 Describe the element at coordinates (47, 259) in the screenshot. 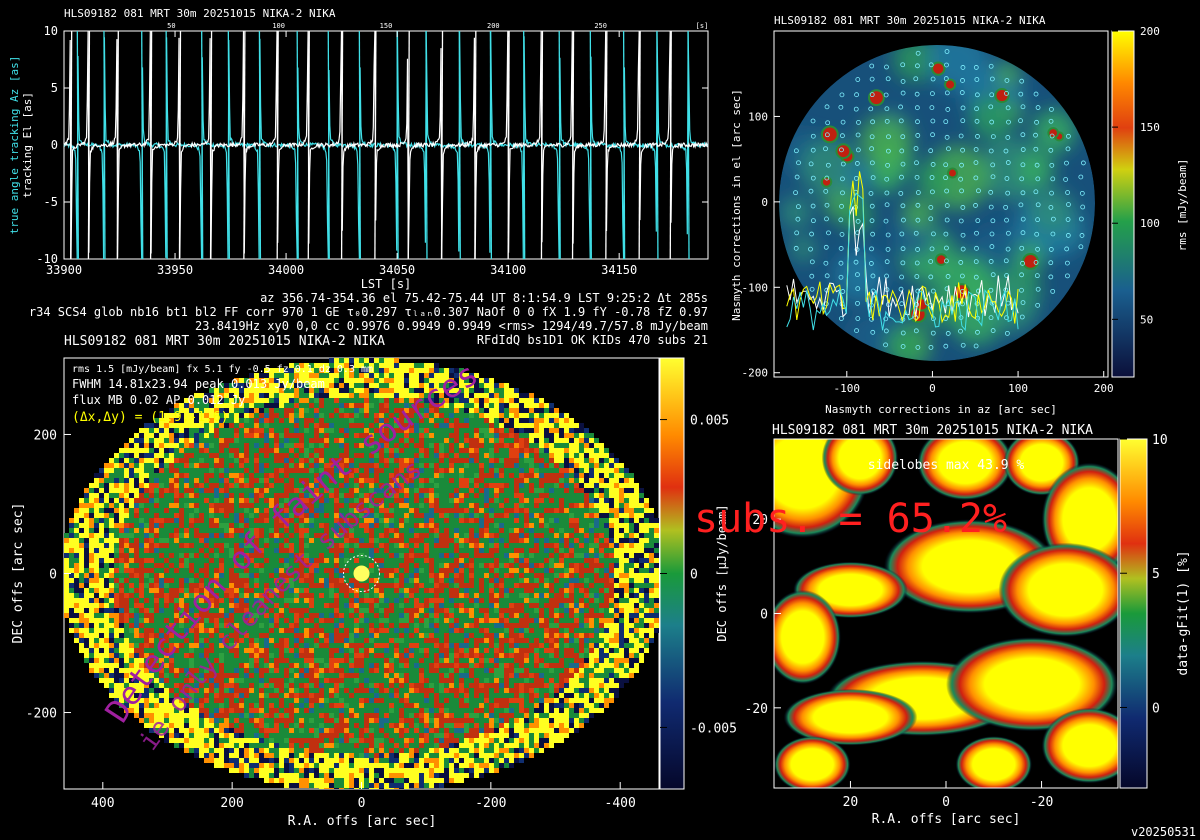

I see `tracking-y-tick-label: -10` at that location.